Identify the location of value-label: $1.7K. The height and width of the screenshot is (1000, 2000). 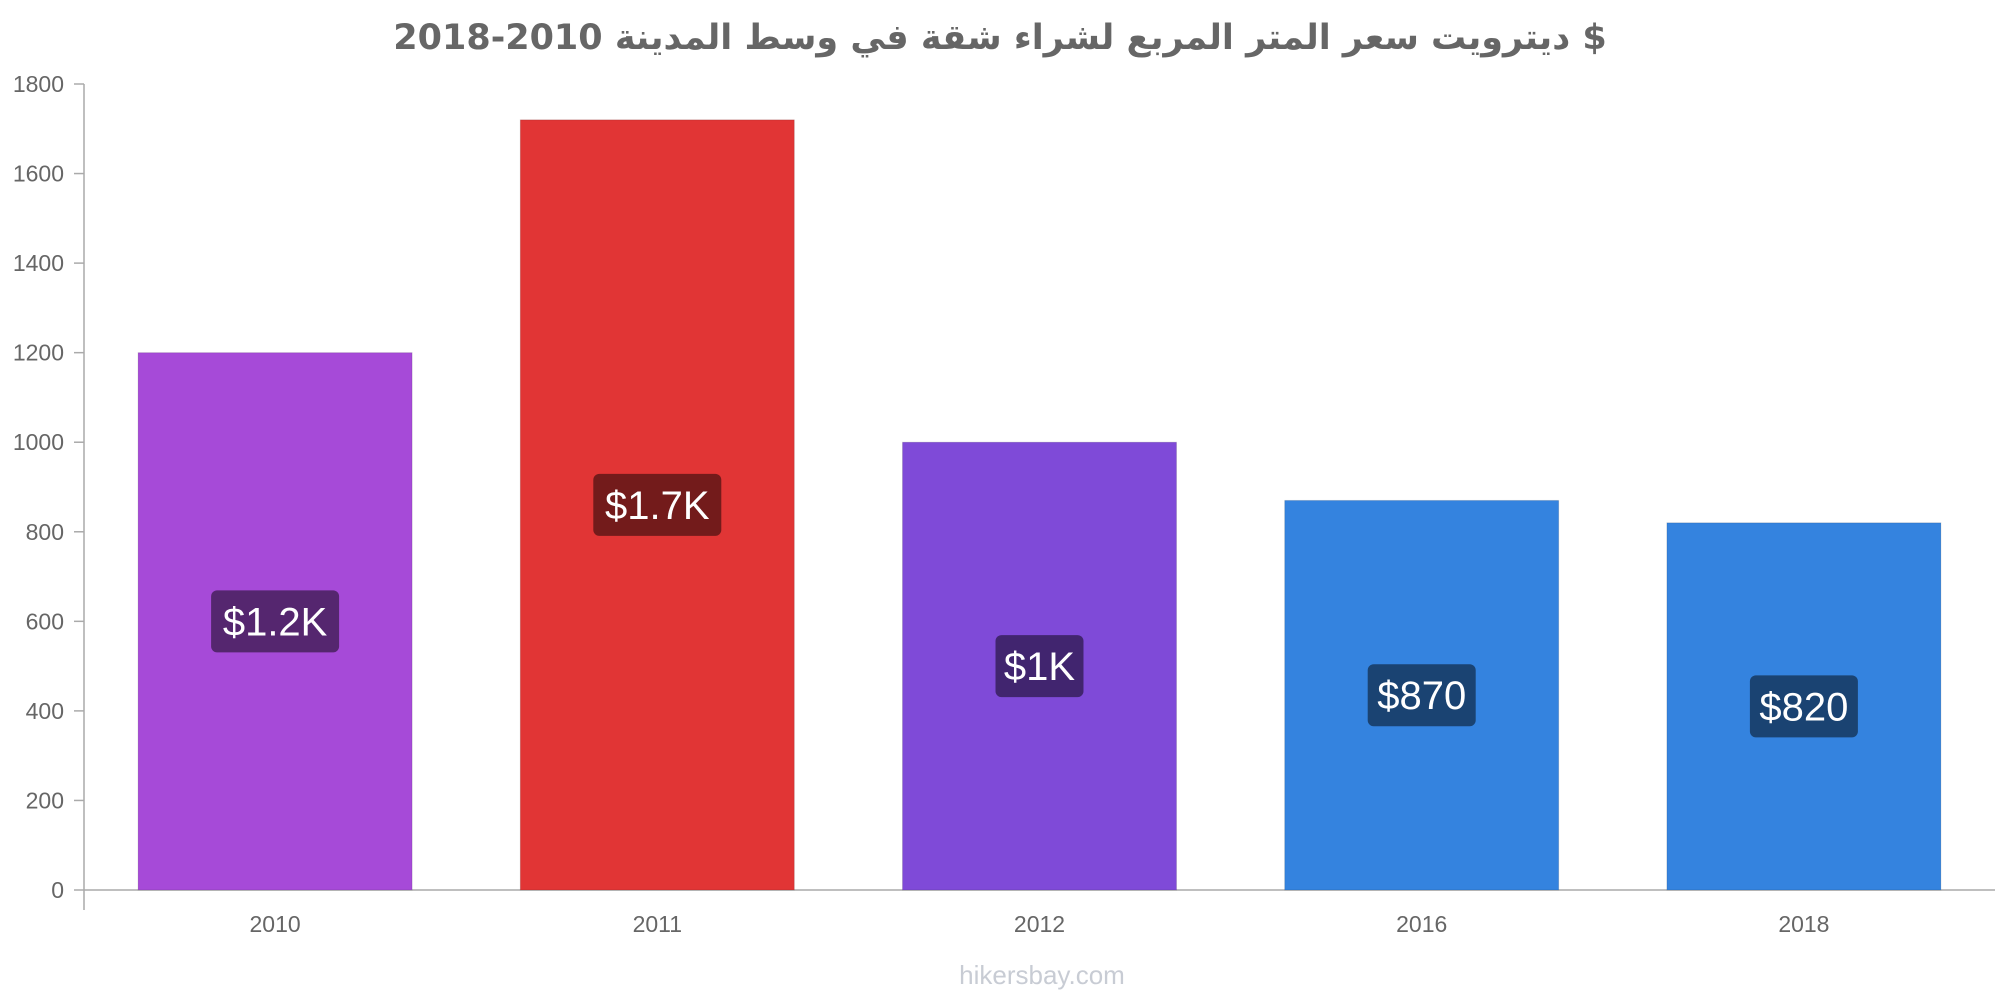
(657, 506).